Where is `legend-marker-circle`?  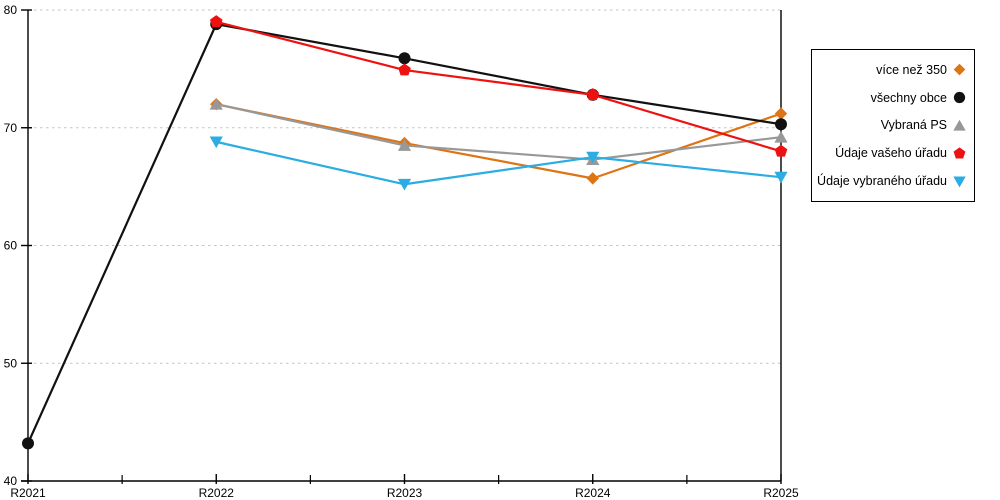
legend-marker-circle is located at coordinates (959, 98).